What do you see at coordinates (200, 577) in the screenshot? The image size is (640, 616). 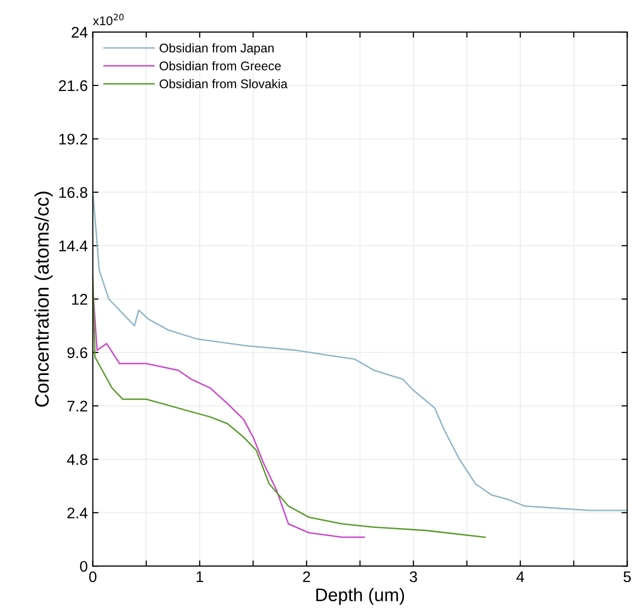 I see `x-tick-label: 1` at bounding box center [200, 577].